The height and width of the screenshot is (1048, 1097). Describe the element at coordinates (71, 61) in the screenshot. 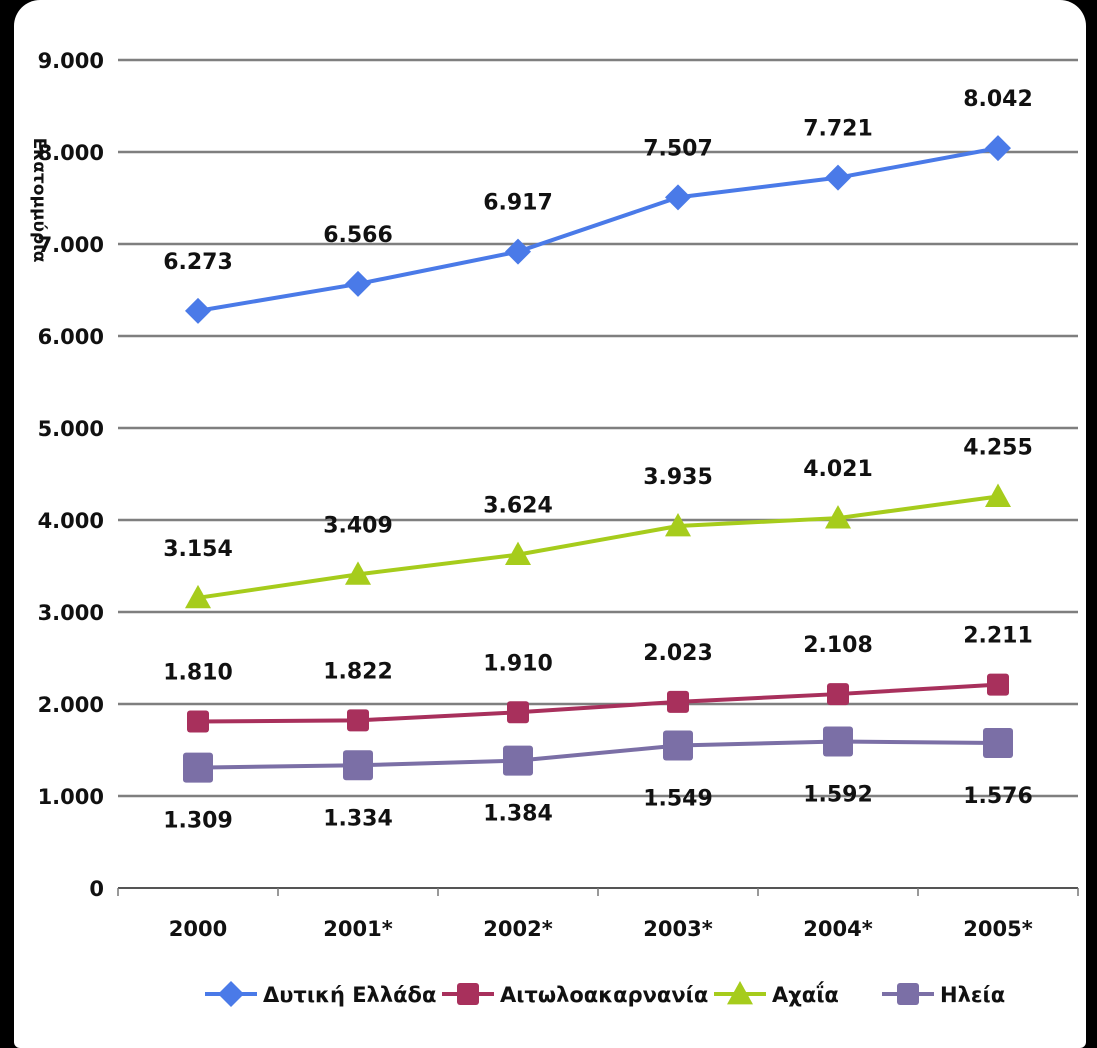

I see `y-tick-label: 9.000` at that location.